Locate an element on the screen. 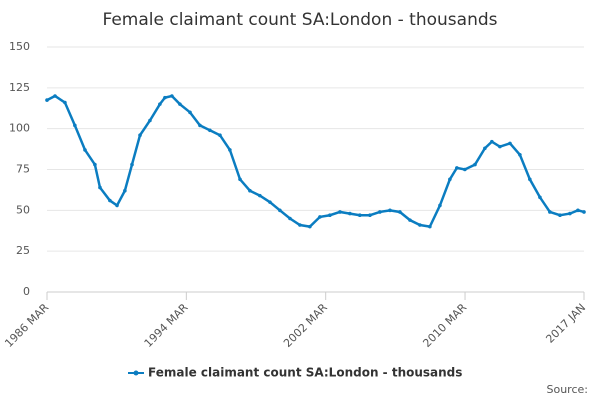  y-tick-label: 75 is located at coordinates (23, 169).